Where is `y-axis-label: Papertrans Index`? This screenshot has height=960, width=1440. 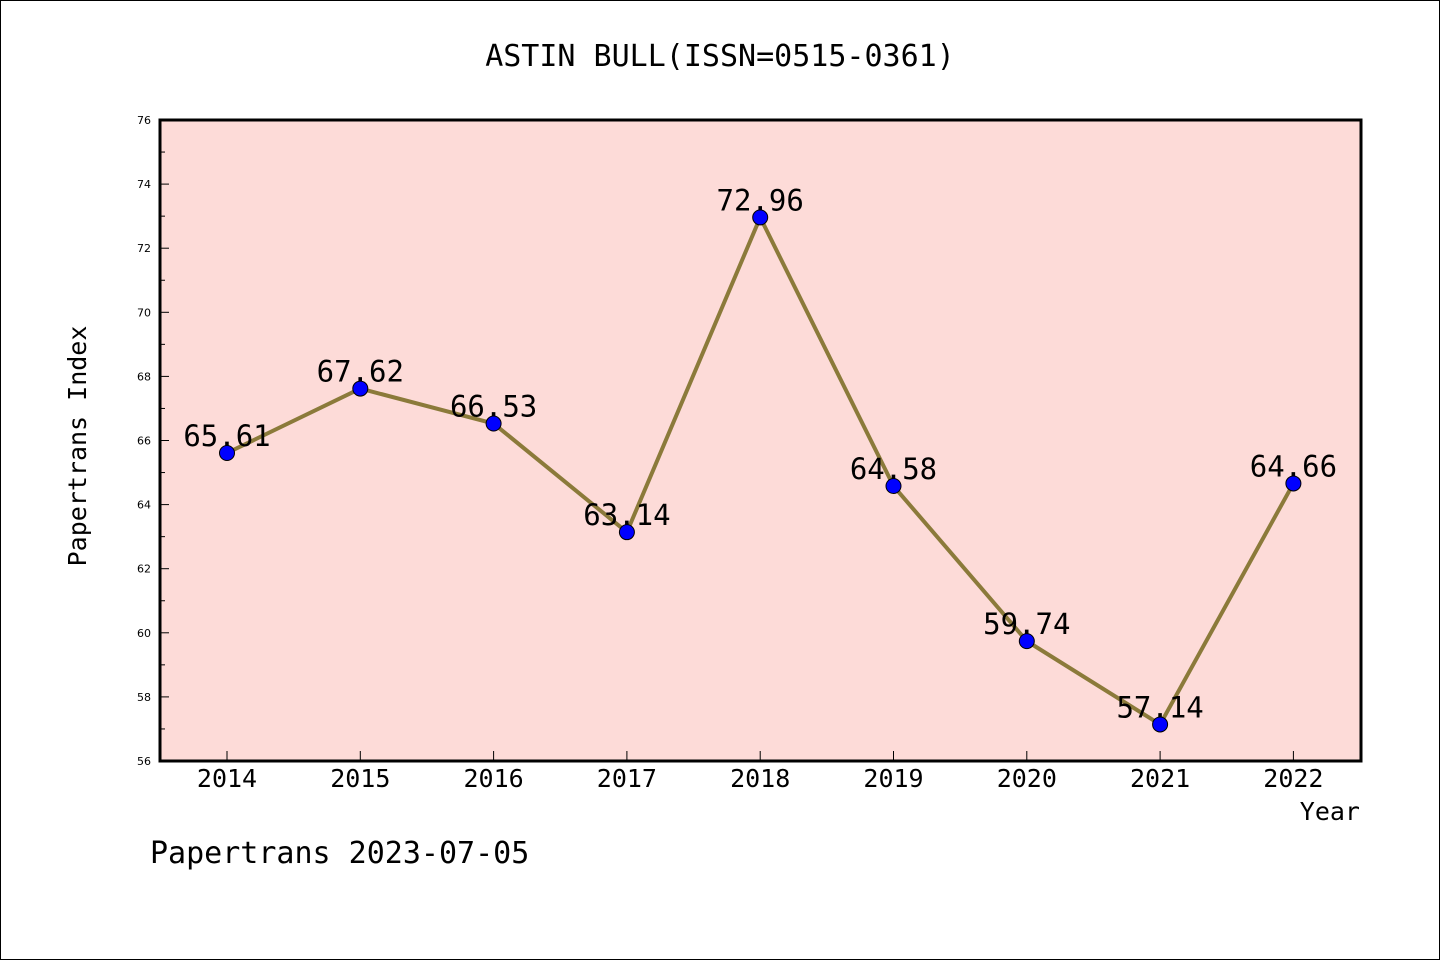 y-axis-label: Papertrans Index is located at coordinates (77, 446).